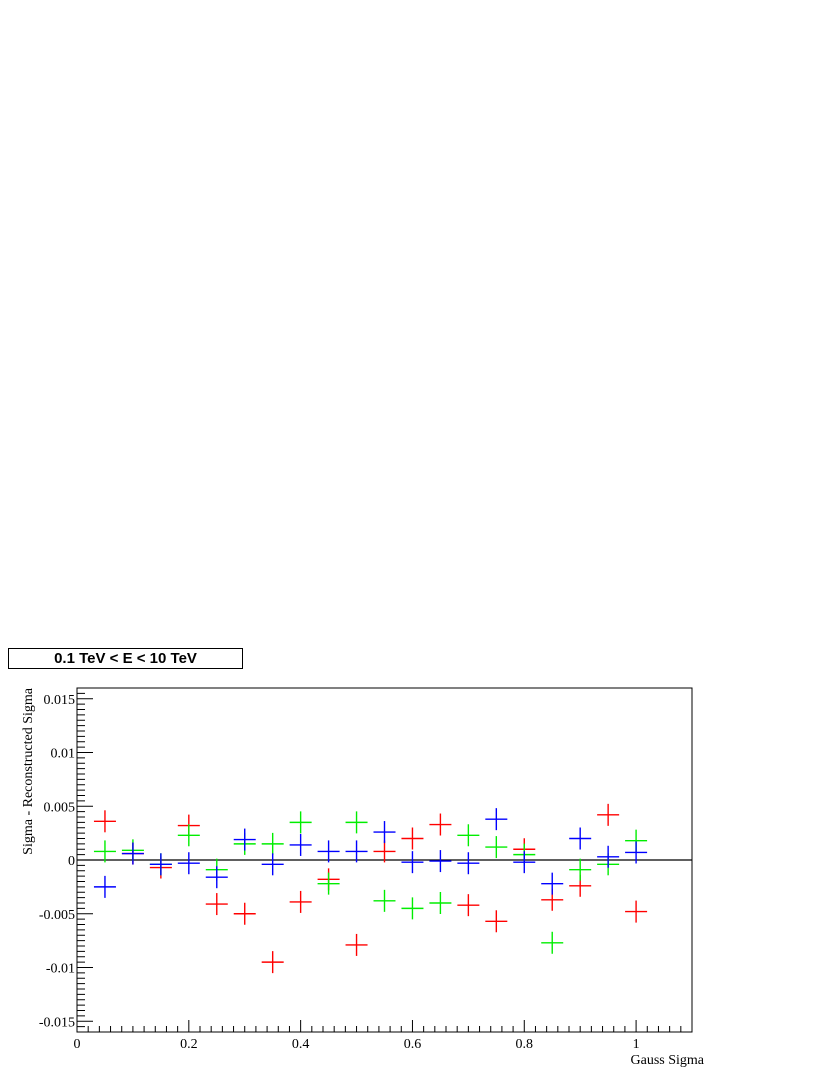 The width and height of the screenshot is (830, 1075). What do you see at coordinates (57, 915) in the screenshot?
I see `y-tick-label: -0.005` at bounding box center [57, 915].